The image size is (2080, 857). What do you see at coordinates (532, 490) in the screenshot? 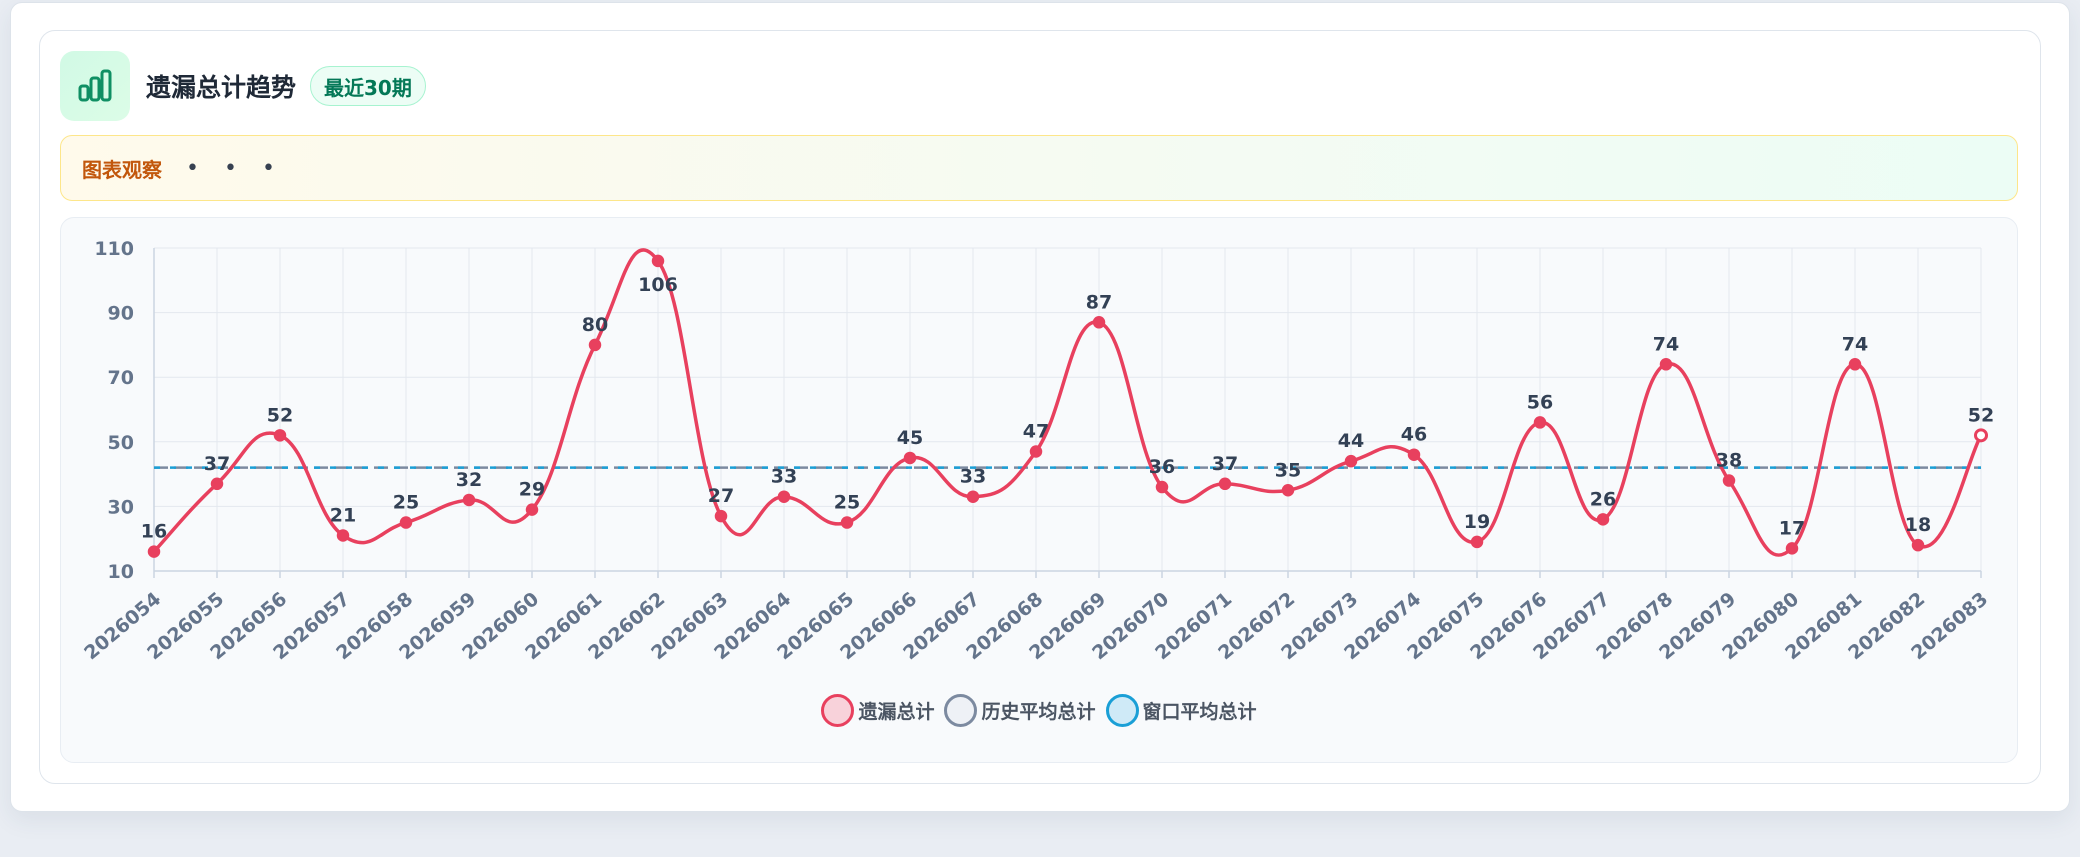
I see `data-label: 29` at bounding box center [532, 490].